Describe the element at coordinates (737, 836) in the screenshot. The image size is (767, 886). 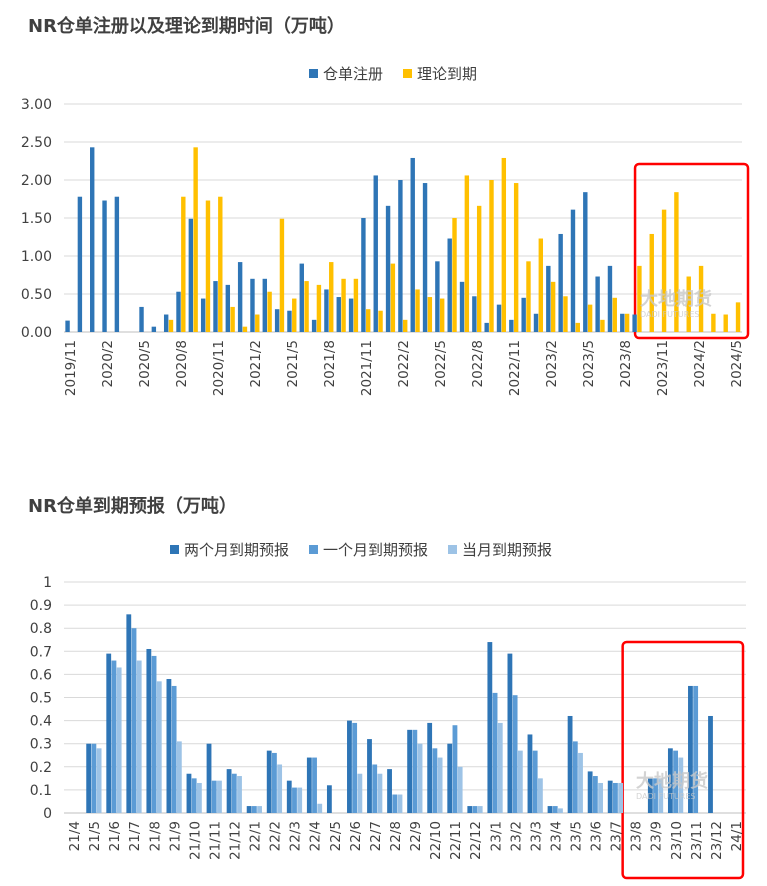
I see `x-tick-label: 24/1` at that location.